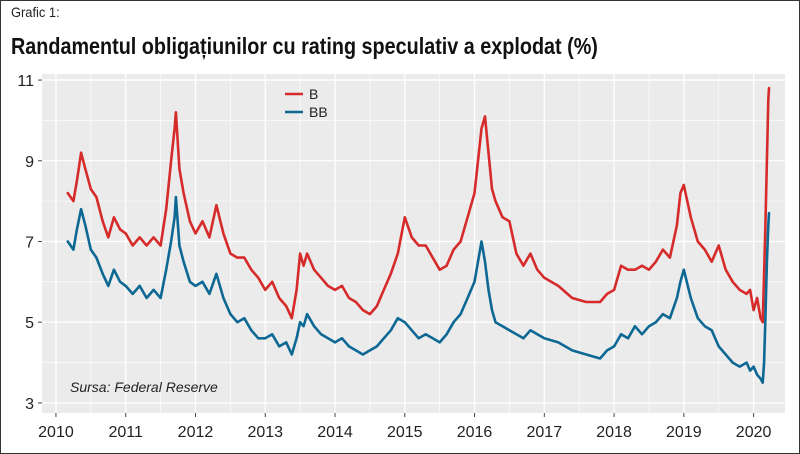 The image size is (800, 454). What do you see at coordinates (29, 242) in the screenshot?
I see `y-tick-label: 7` at bounding box center [29, 242].